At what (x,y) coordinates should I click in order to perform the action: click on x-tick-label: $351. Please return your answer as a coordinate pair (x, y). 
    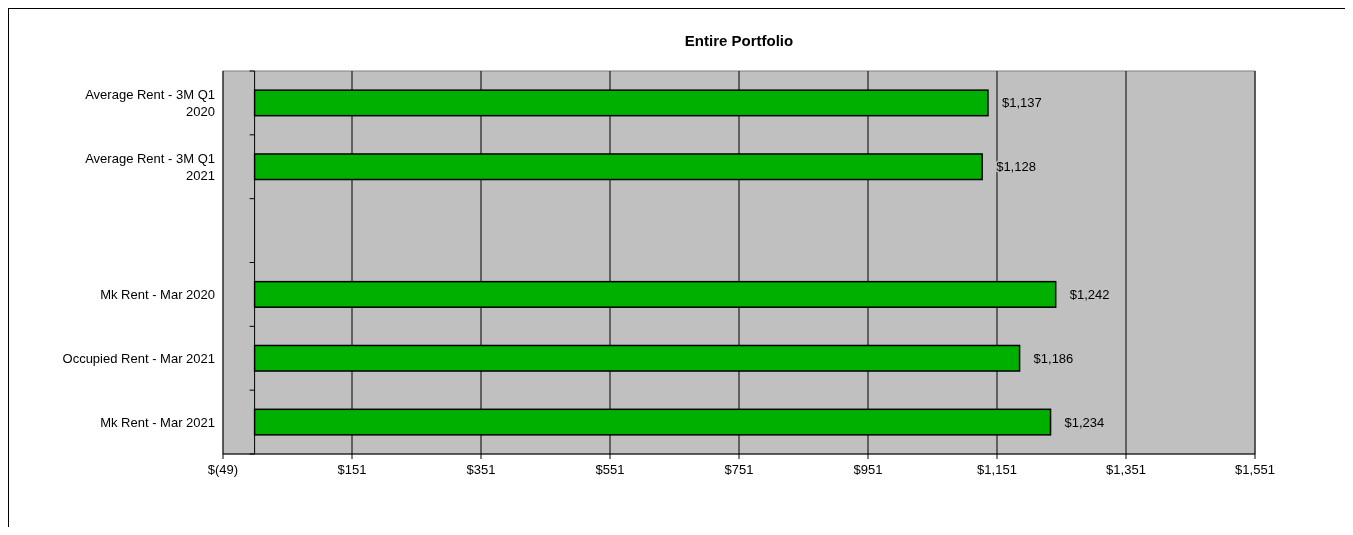
    Looking at the image, I should click on (481, 469).